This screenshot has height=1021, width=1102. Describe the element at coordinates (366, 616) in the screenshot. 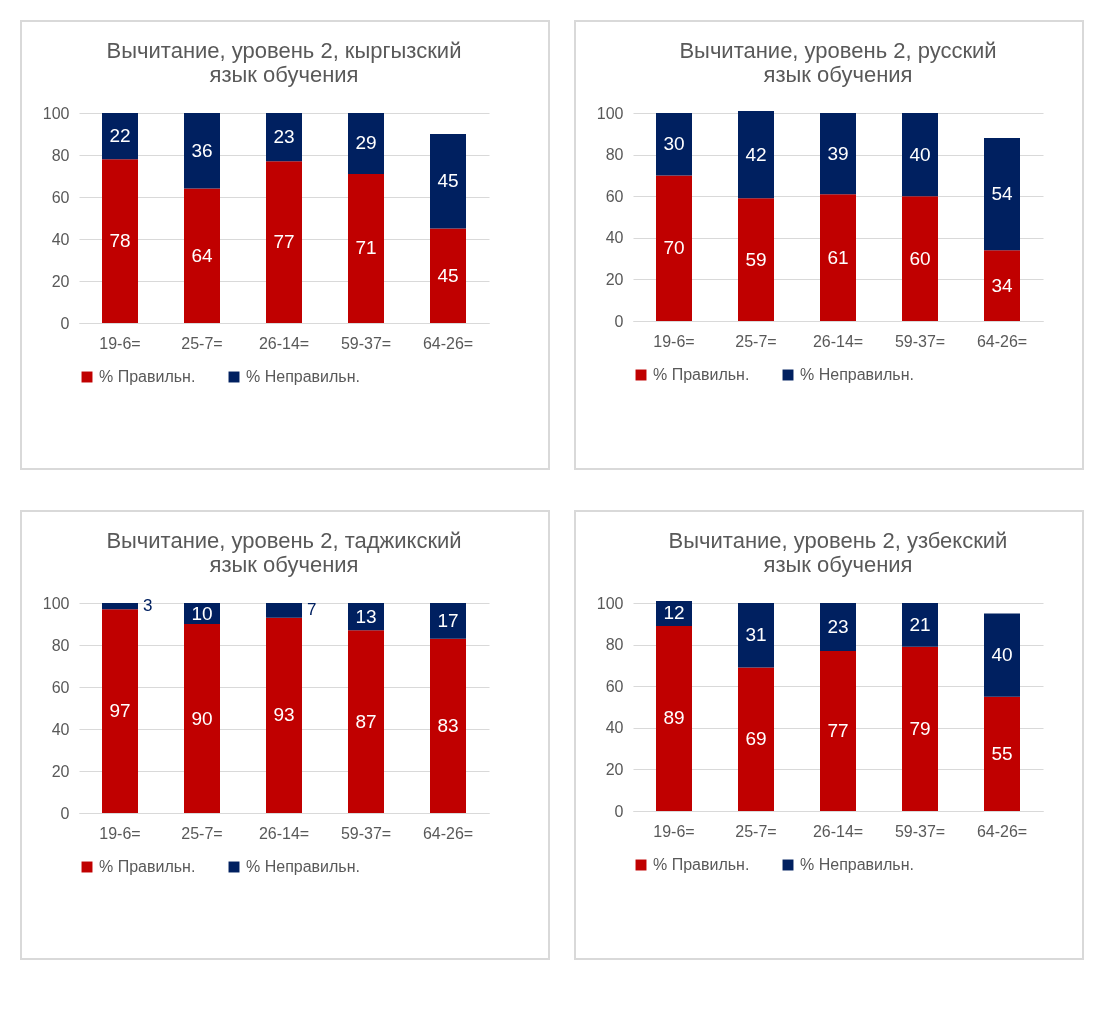

I see `data-label: 13` at that location.